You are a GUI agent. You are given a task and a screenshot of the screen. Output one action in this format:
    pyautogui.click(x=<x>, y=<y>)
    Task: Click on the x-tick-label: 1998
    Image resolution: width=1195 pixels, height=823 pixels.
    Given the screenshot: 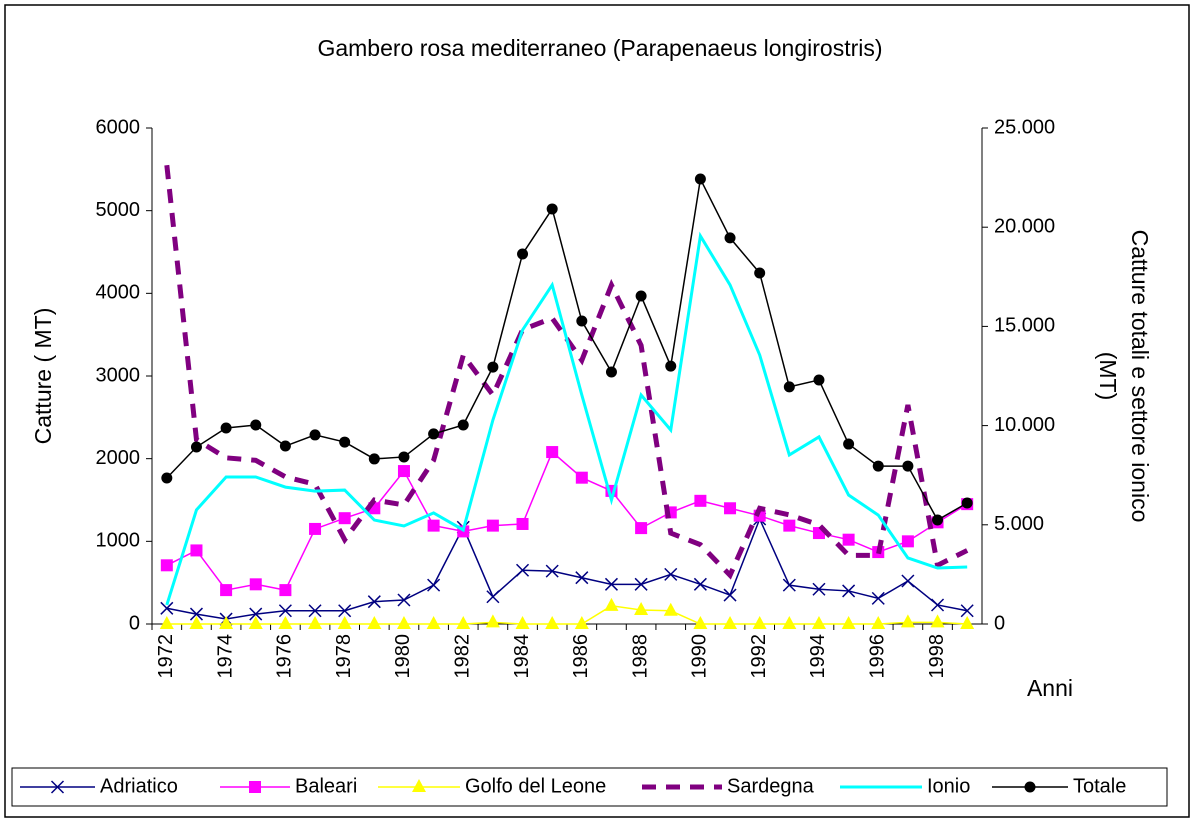 What is the action you would take?
    pyautogui.click(x=937, y=656)
    